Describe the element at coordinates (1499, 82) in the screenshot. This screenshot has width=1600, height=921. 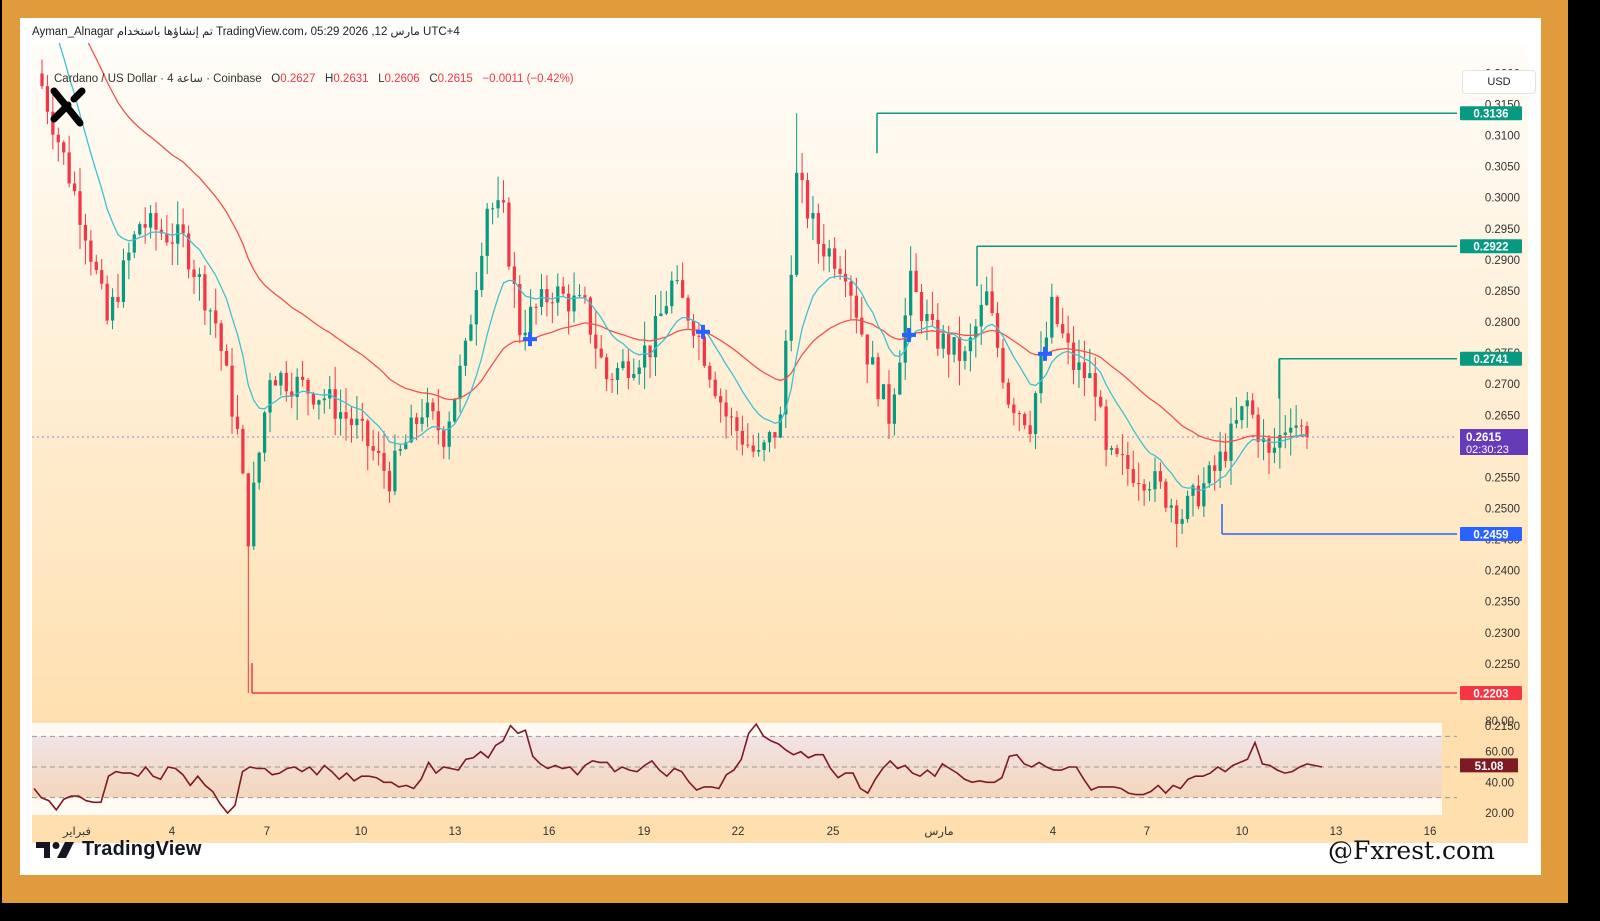
I see `currency-button: USD` at that location.